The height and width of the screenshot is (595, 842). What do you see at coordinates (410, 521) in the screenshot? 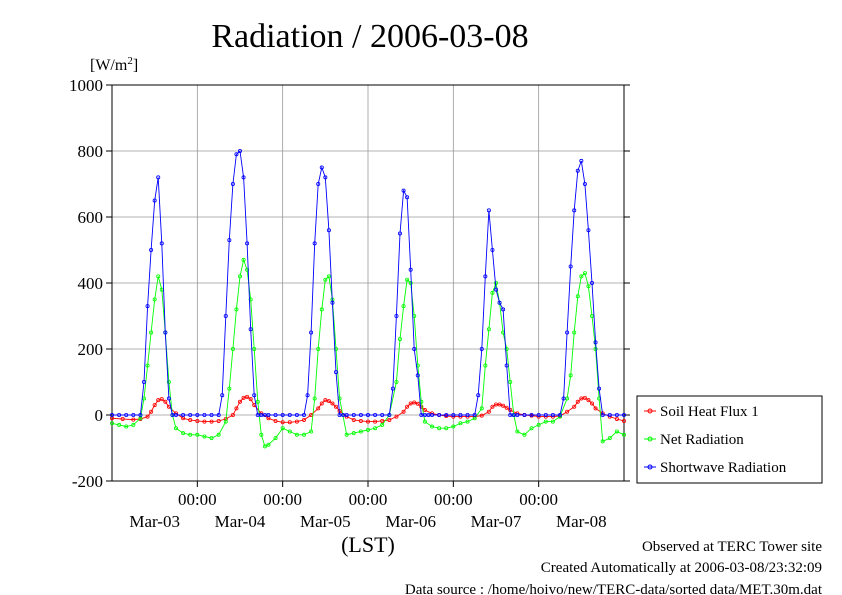
I see `x-date-label: Mar-06` at bounding box center [410, 521].